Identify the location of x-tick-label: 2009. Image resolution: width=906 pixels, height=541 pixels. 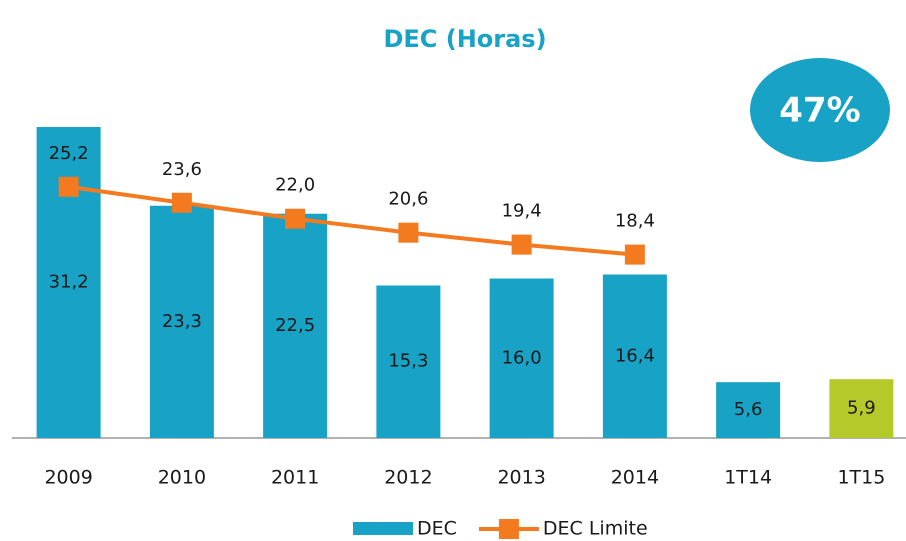
(68, 478).